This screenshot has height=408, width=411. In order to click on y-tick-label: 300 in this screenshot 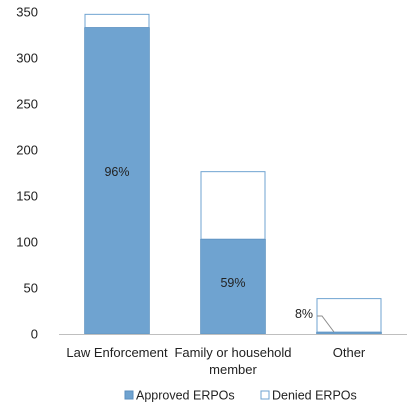, I will do `click(27, 58)`.